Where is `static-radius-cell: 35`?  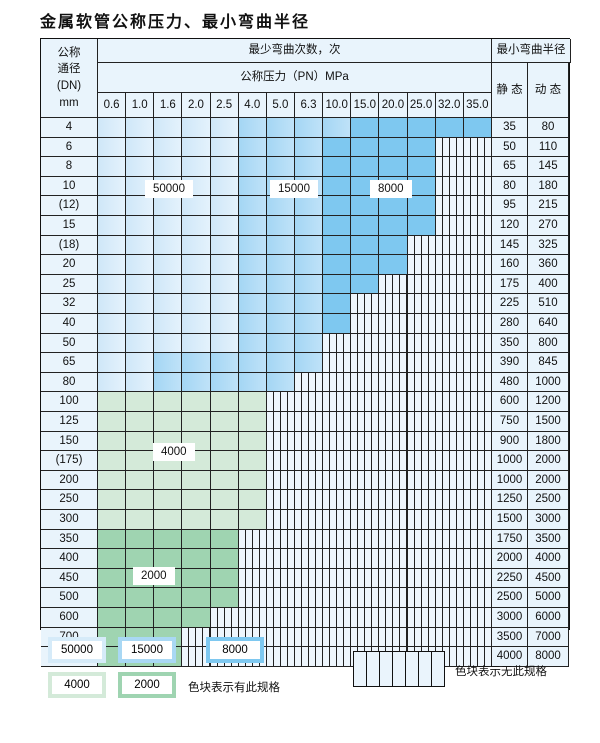 static-radius-cell: 35 is located at coordinates (510, 128).